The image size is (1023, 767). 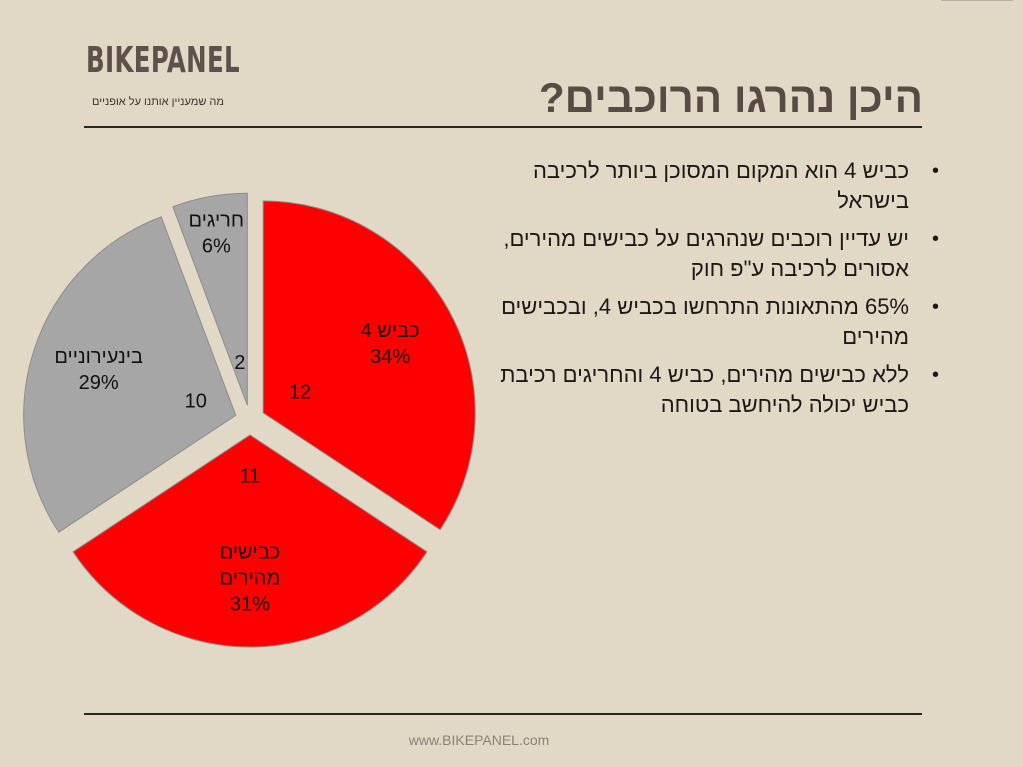 What do you see at coordinates (210, 299) in the screenshot?
I see `slice-חריגים` at bounding box center [210, 299].